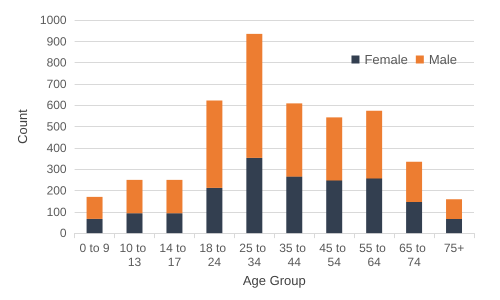  Describe the element at coordinates (56, 211) in the screenshot. I see `y-tick-label: 100` at that location.